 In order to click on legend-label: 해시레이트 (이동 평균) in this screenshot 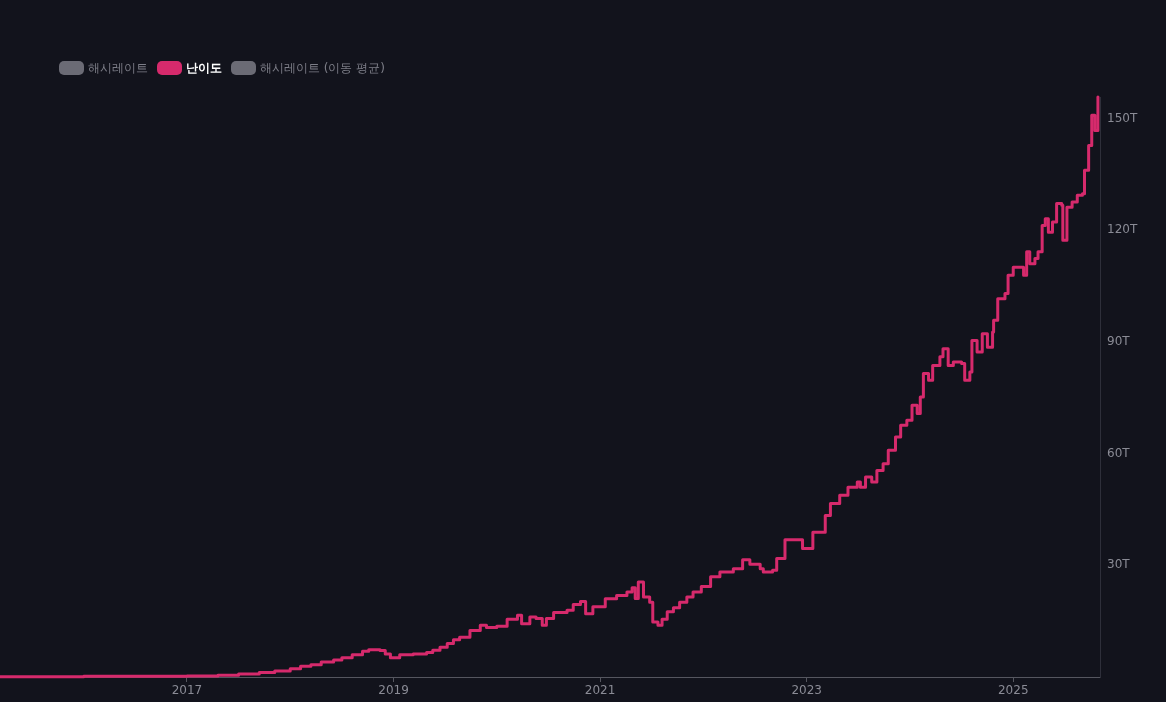, I will do `click(322, 68)`.